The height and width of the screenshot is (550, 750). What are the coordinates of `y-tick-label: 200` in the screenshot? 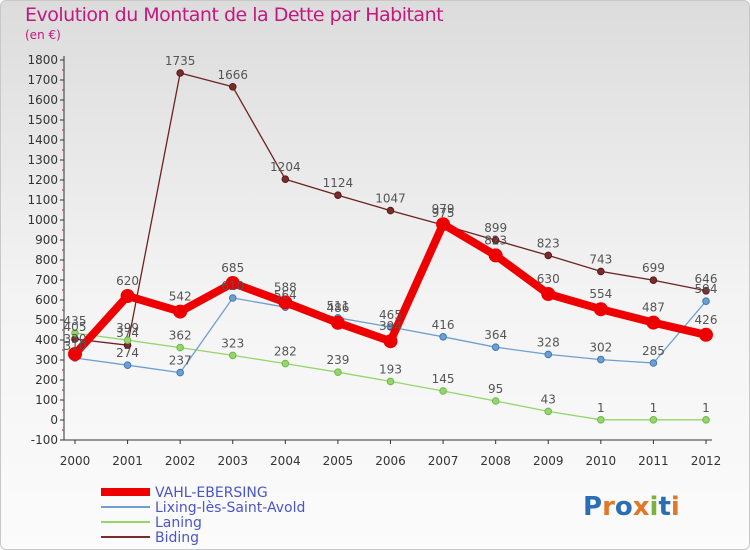 It's located at (46, 380).